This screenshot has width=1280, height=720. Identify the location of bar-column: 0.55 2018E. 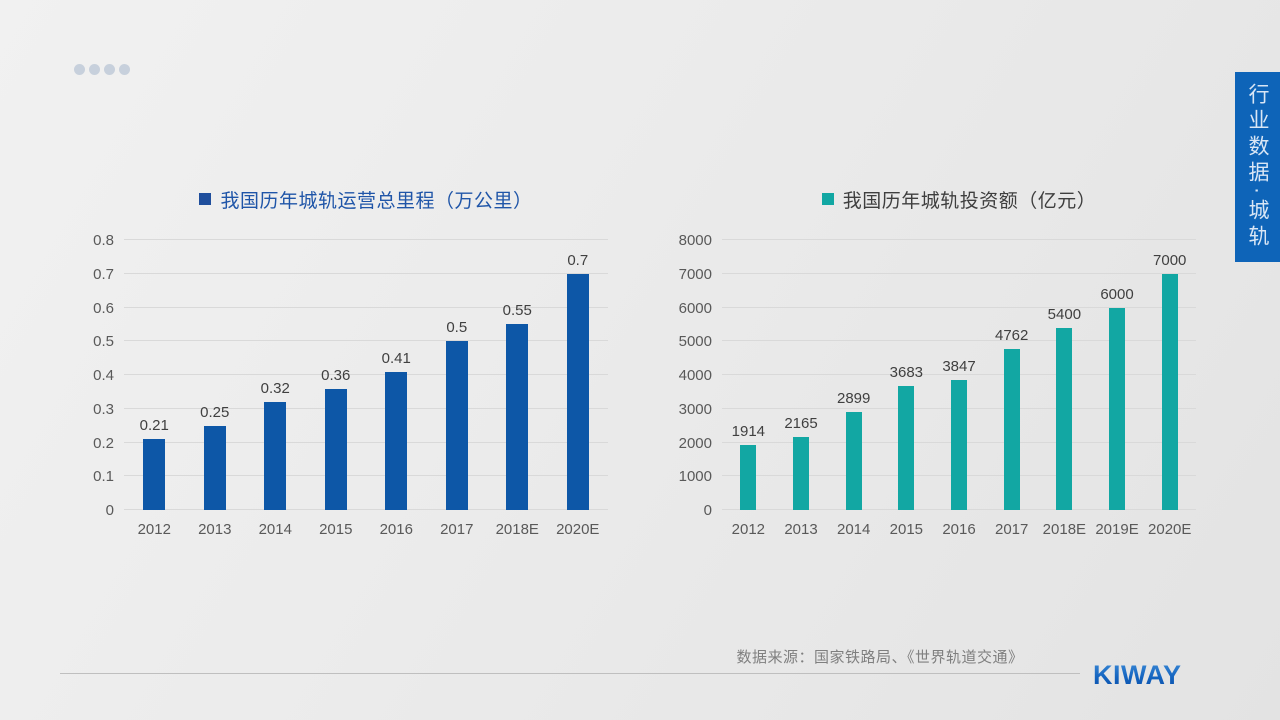
(517, 389).